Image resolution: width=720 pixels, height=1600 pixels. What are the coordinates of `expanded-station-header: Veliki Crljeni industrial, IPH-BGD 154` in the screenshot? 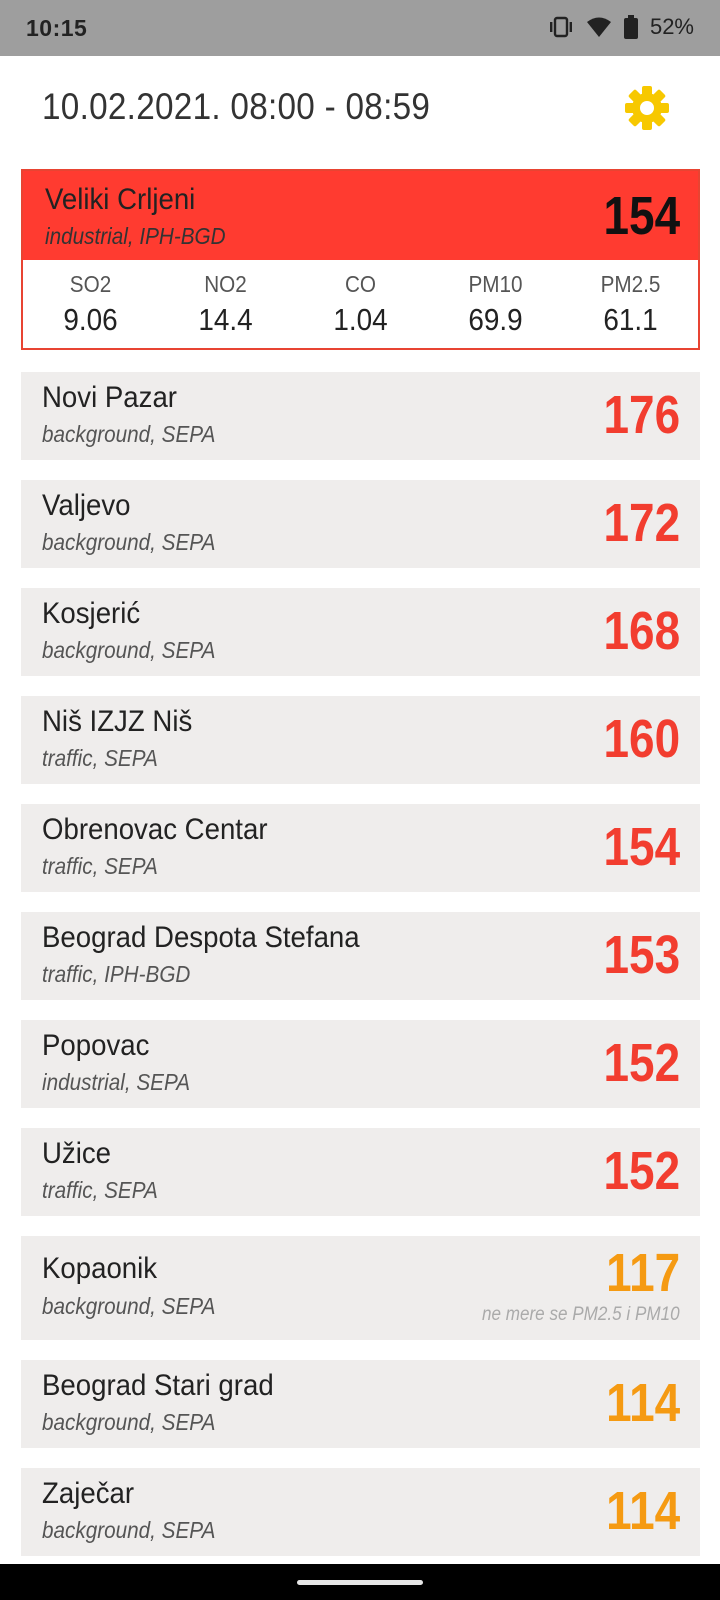 It's located at (360, 215).